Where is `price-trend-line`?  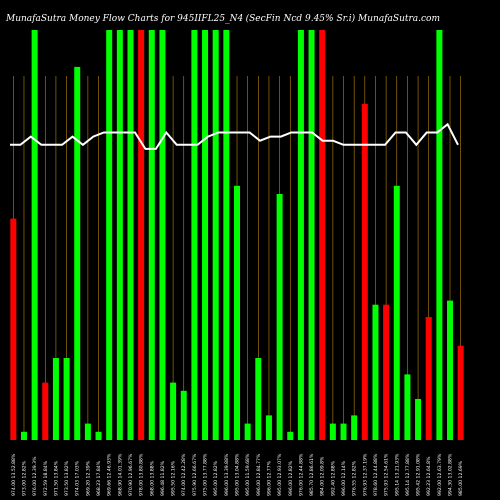 price-trend-line is located at coordinates (234, 136).